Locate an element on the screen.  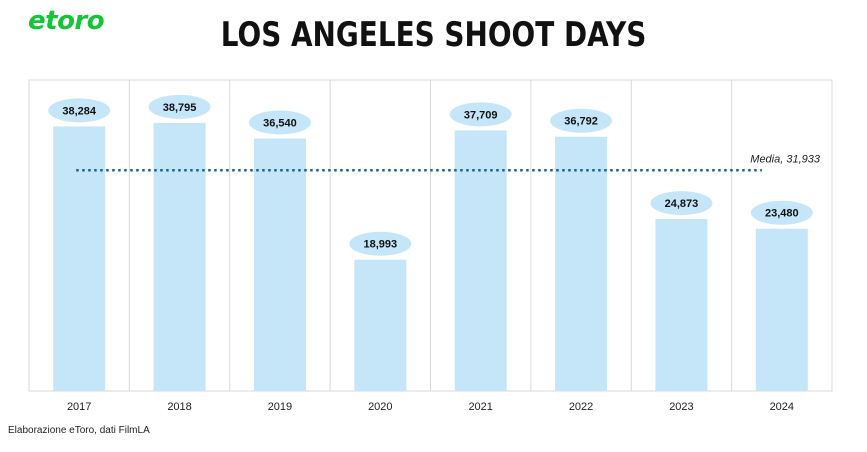
x-tick-label: 2020 is located at coordinates (380, 407).